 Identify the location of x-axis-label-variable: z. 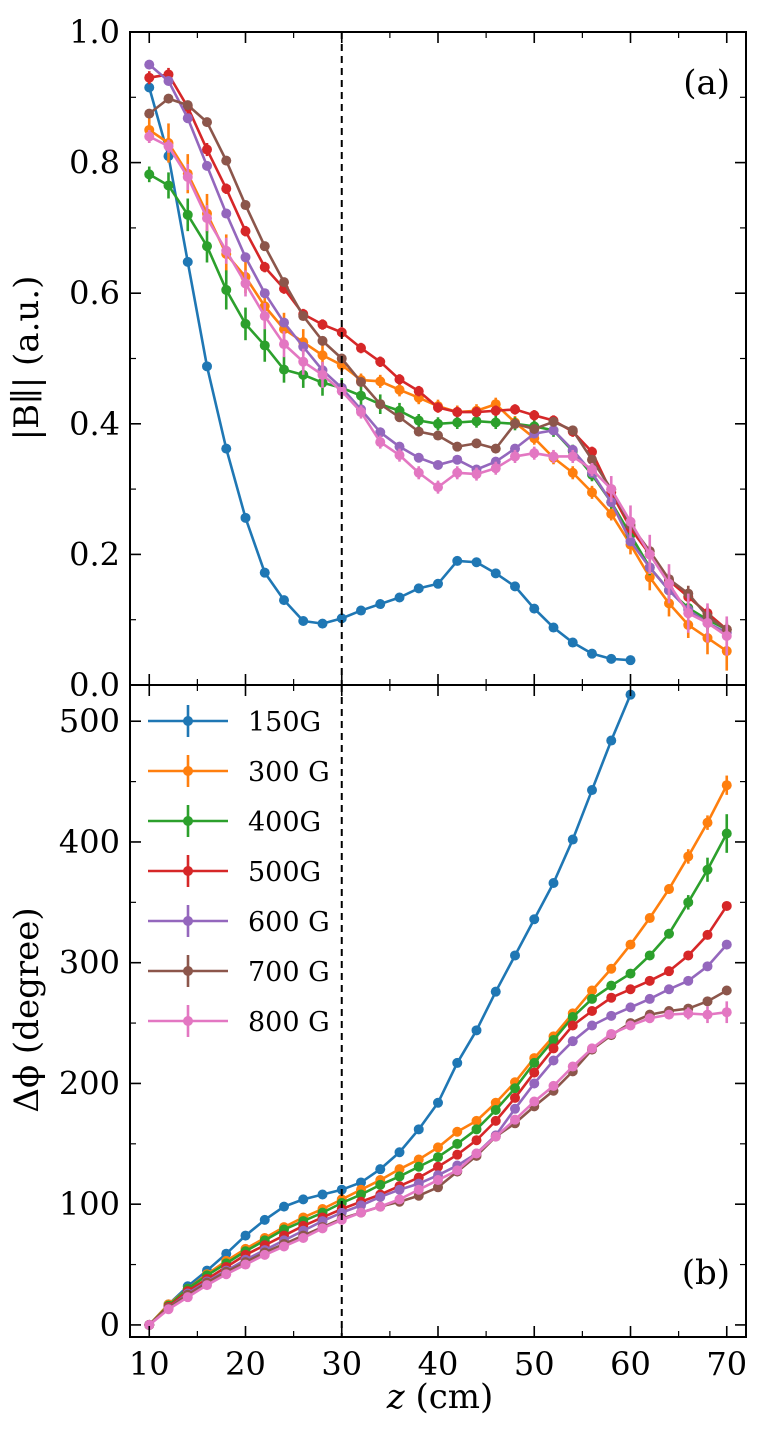
(396, 1397).